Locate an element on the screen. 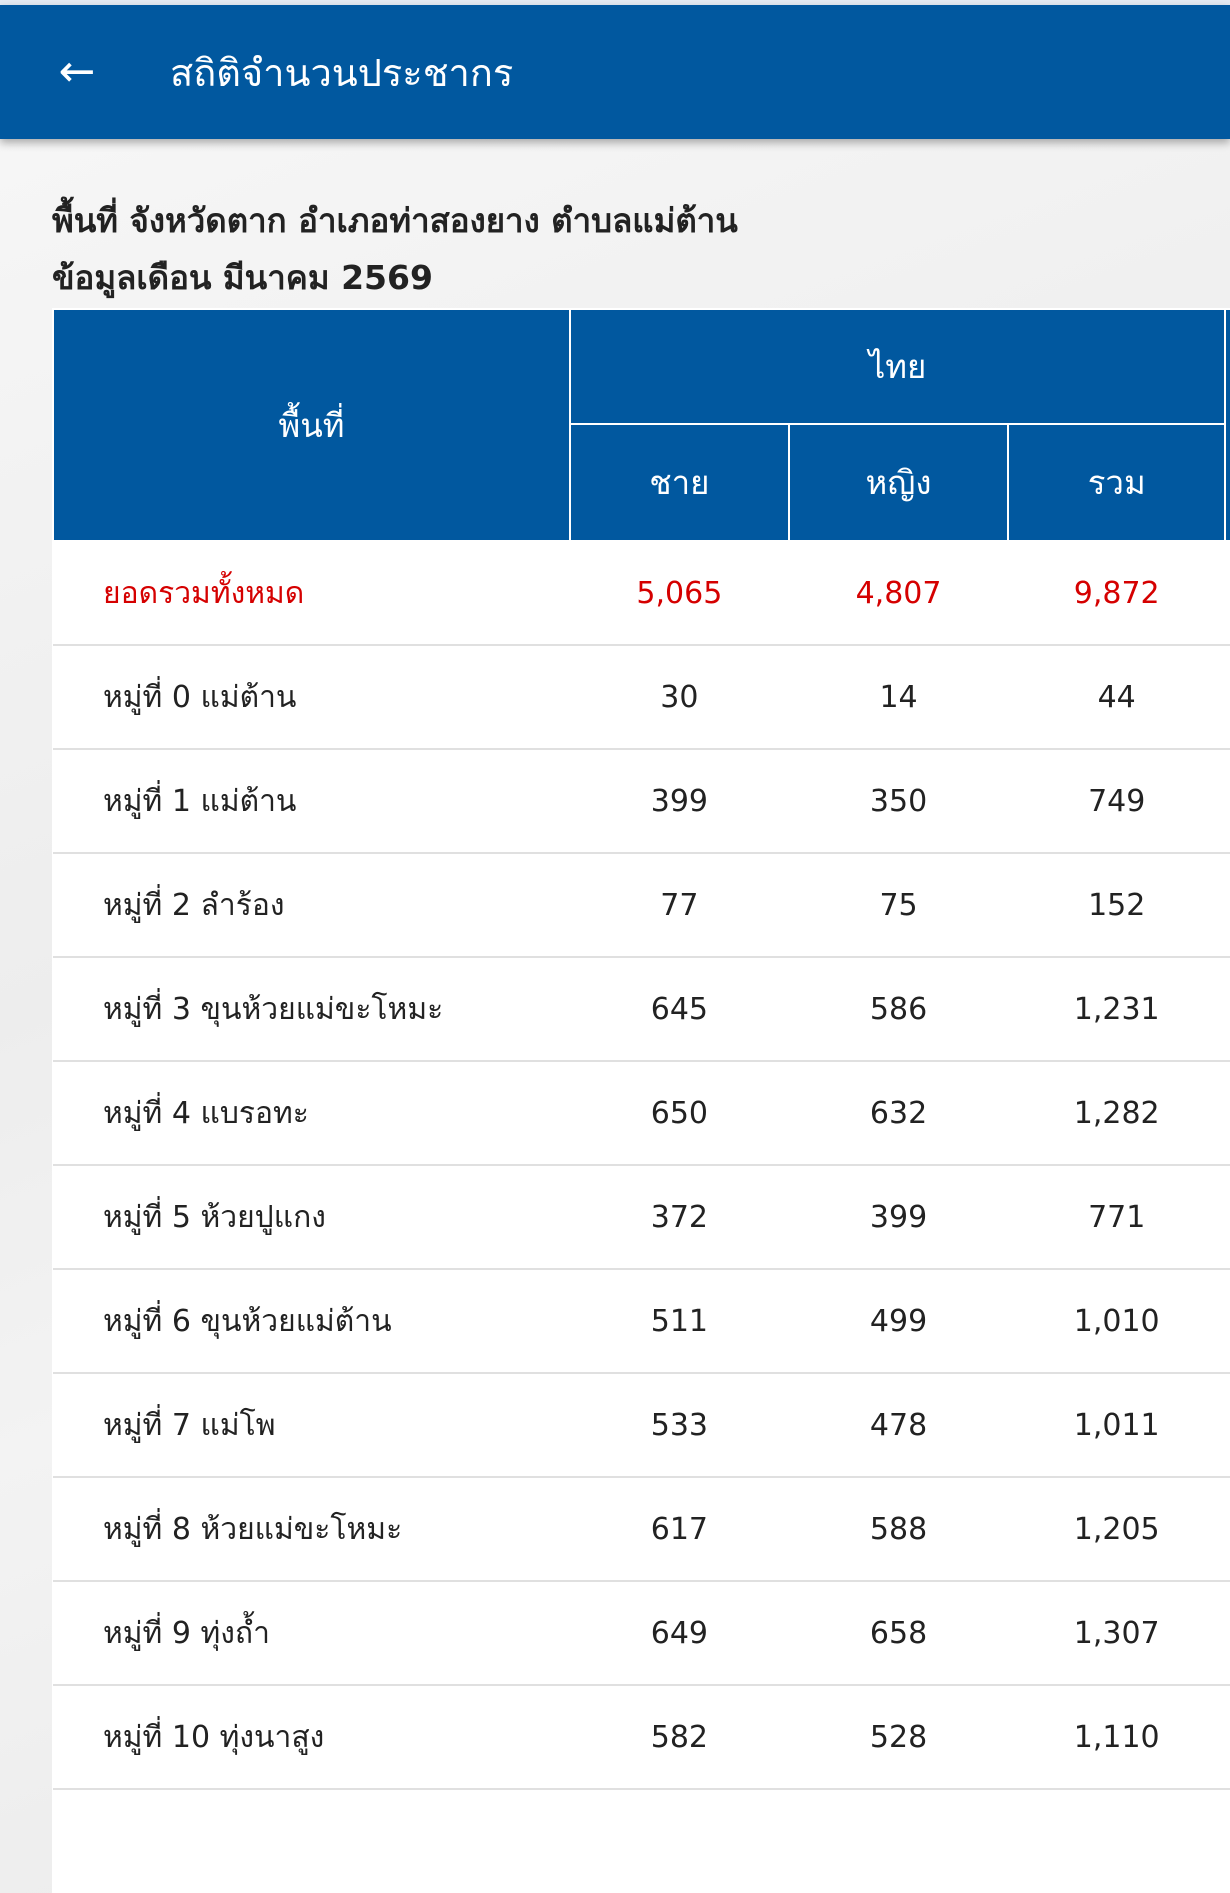  table-row: หมู่ที่ 4 แบรอทะ 650 632 1,282 is located at coordinates (641, 1113).